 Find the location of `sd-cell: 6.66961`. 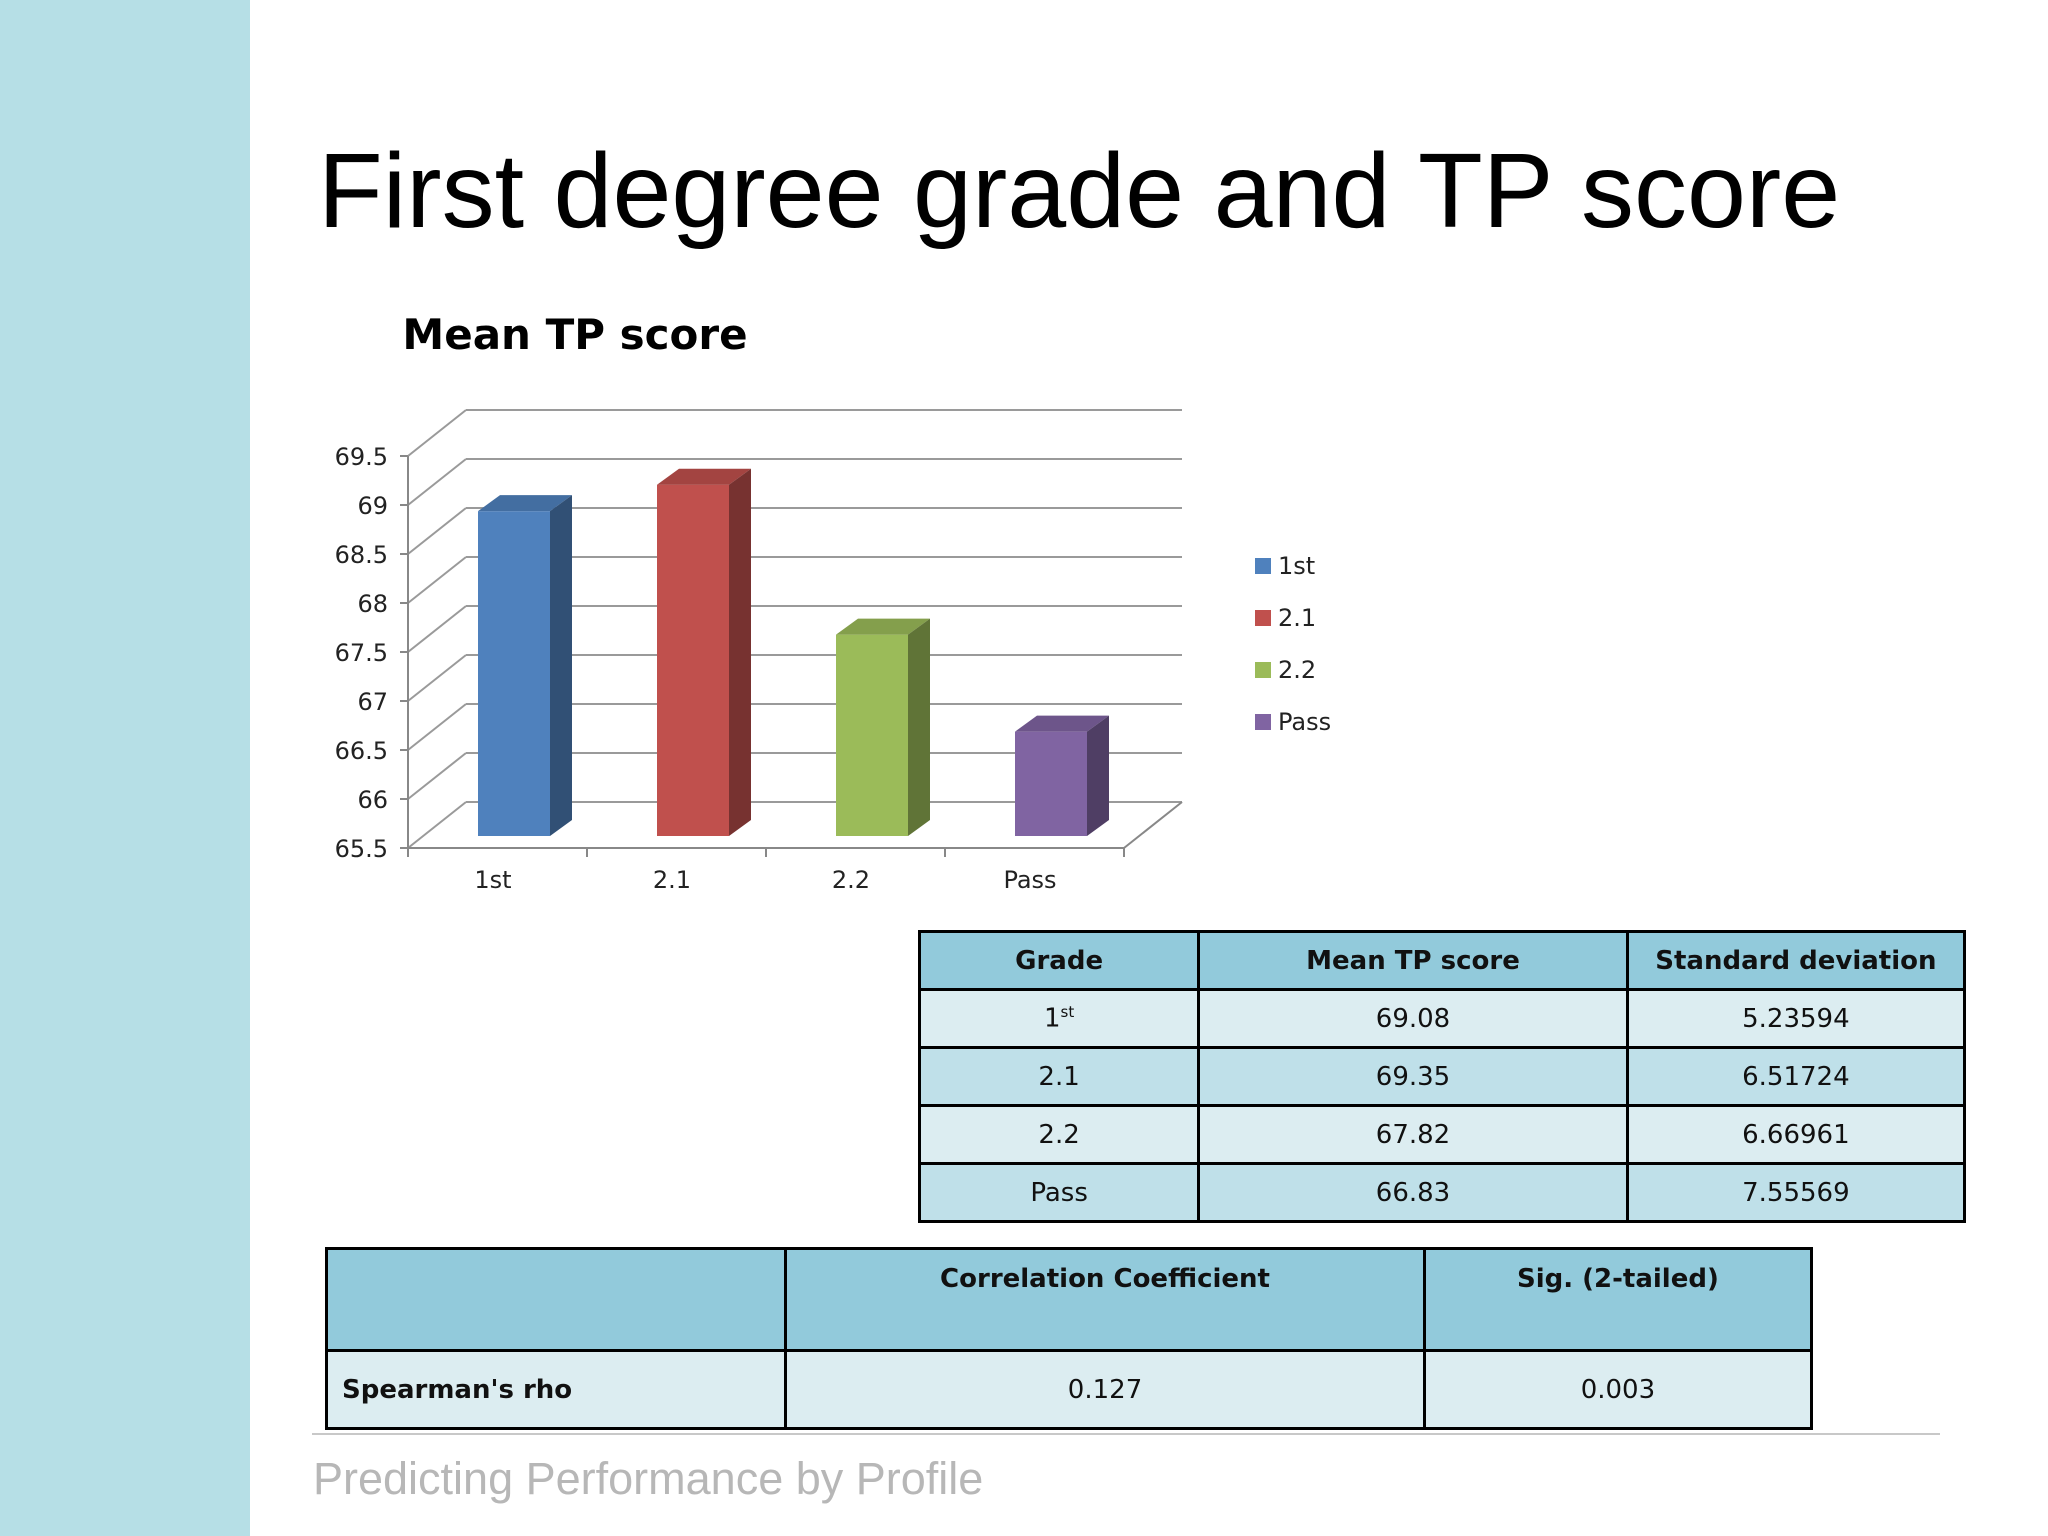

sd-cell: 6.66961 is located at coordinates (1796, 1134).